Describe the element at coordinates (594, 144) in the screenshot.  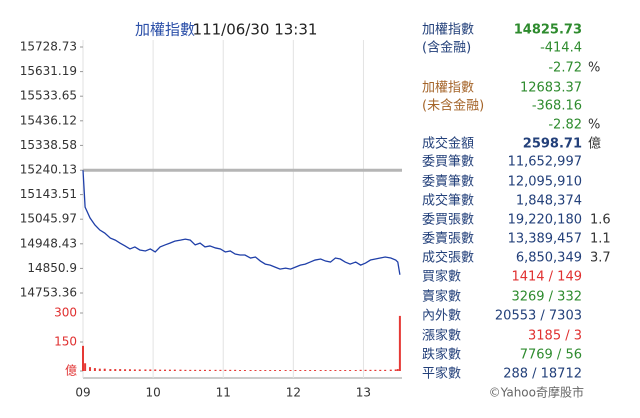
I see `row-extra: 億` at that location.